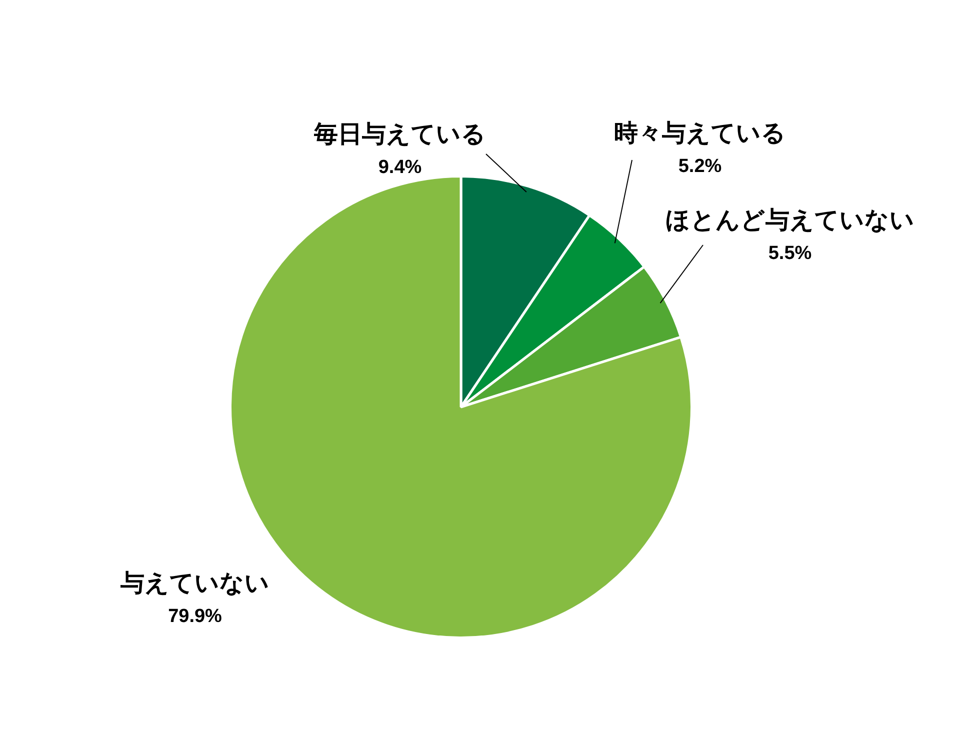 The image size is (969, 729). What do you see at coordinates (400, 167) in the screenshot?
I see `data-label: 9.4%` at bounding box center [400, 167].